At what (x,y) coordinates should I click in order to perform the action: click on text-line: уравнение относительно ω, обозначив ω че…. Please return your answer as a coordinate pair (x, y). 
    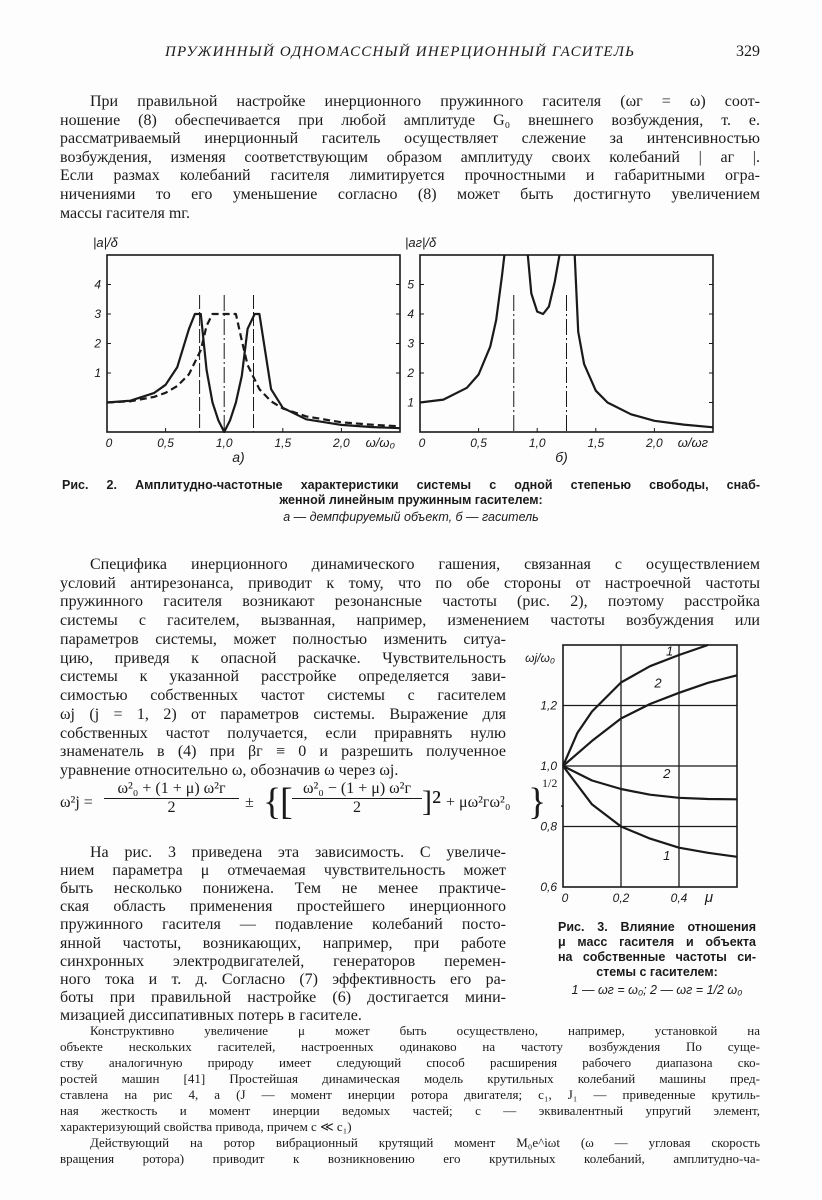
    Looking at the image, I should click on (229, 770).